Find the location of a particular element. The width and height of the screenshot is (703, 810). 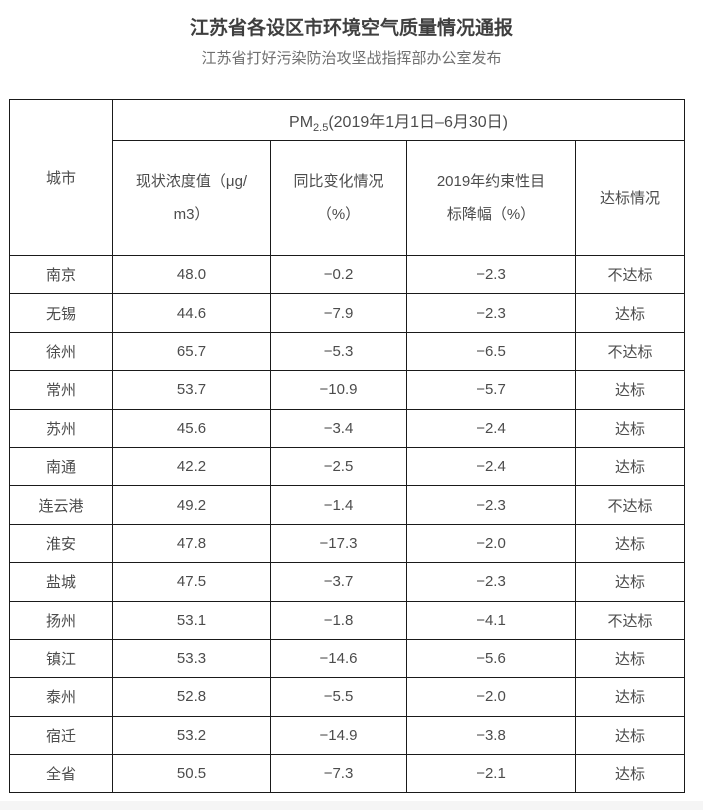

table-row: 常州 53.7 −10.9 −5.7 达标 is located at coordinates (347, 390).